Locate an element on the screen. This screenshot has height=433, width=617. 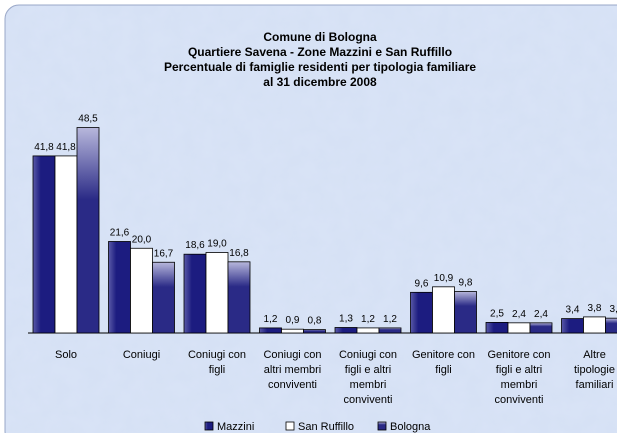
data-label: 16,8 is located at coordinates (239, 253).